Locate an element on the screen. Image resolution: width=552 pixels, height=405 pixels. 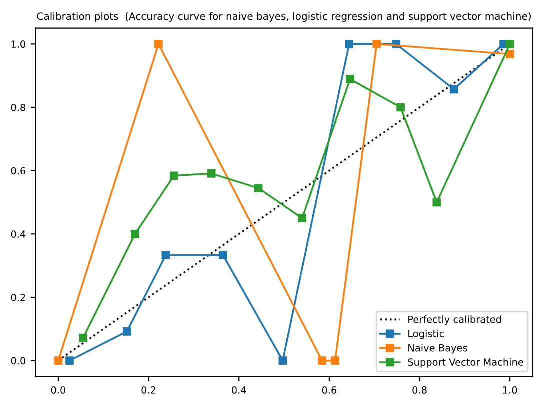
x-tick-label: 0.6 is located at coordinates (329, 390).